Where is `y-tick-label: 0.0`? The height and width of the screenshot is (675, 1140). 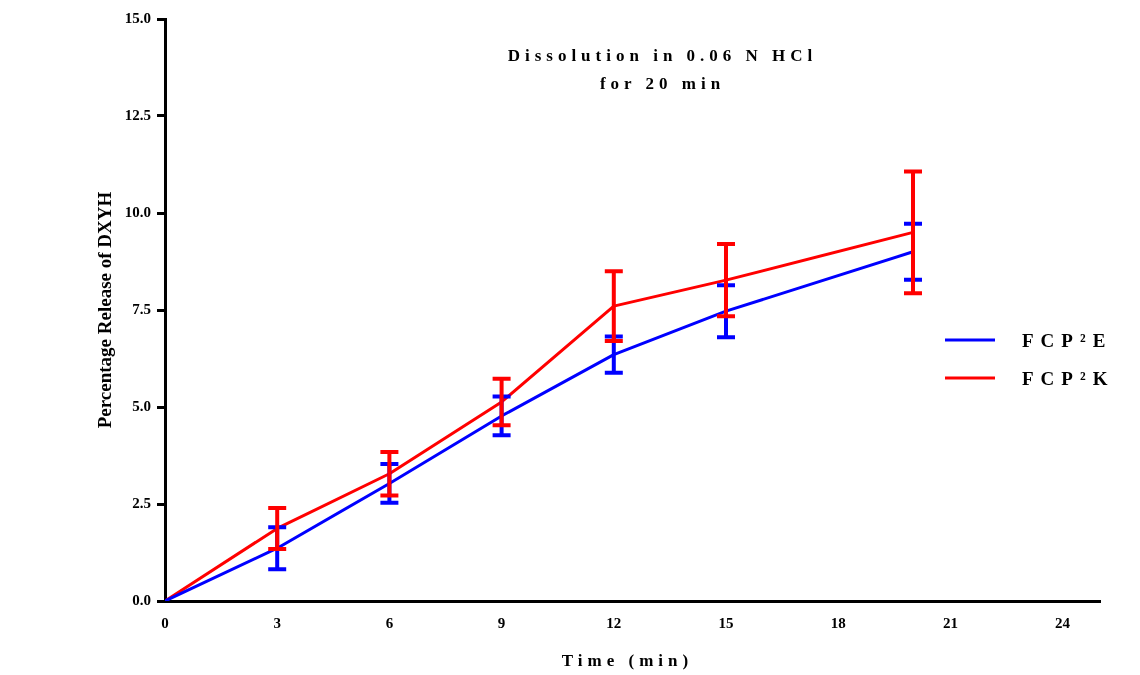 y-tick-label: 0.0 is located at coordinates (141, 599).